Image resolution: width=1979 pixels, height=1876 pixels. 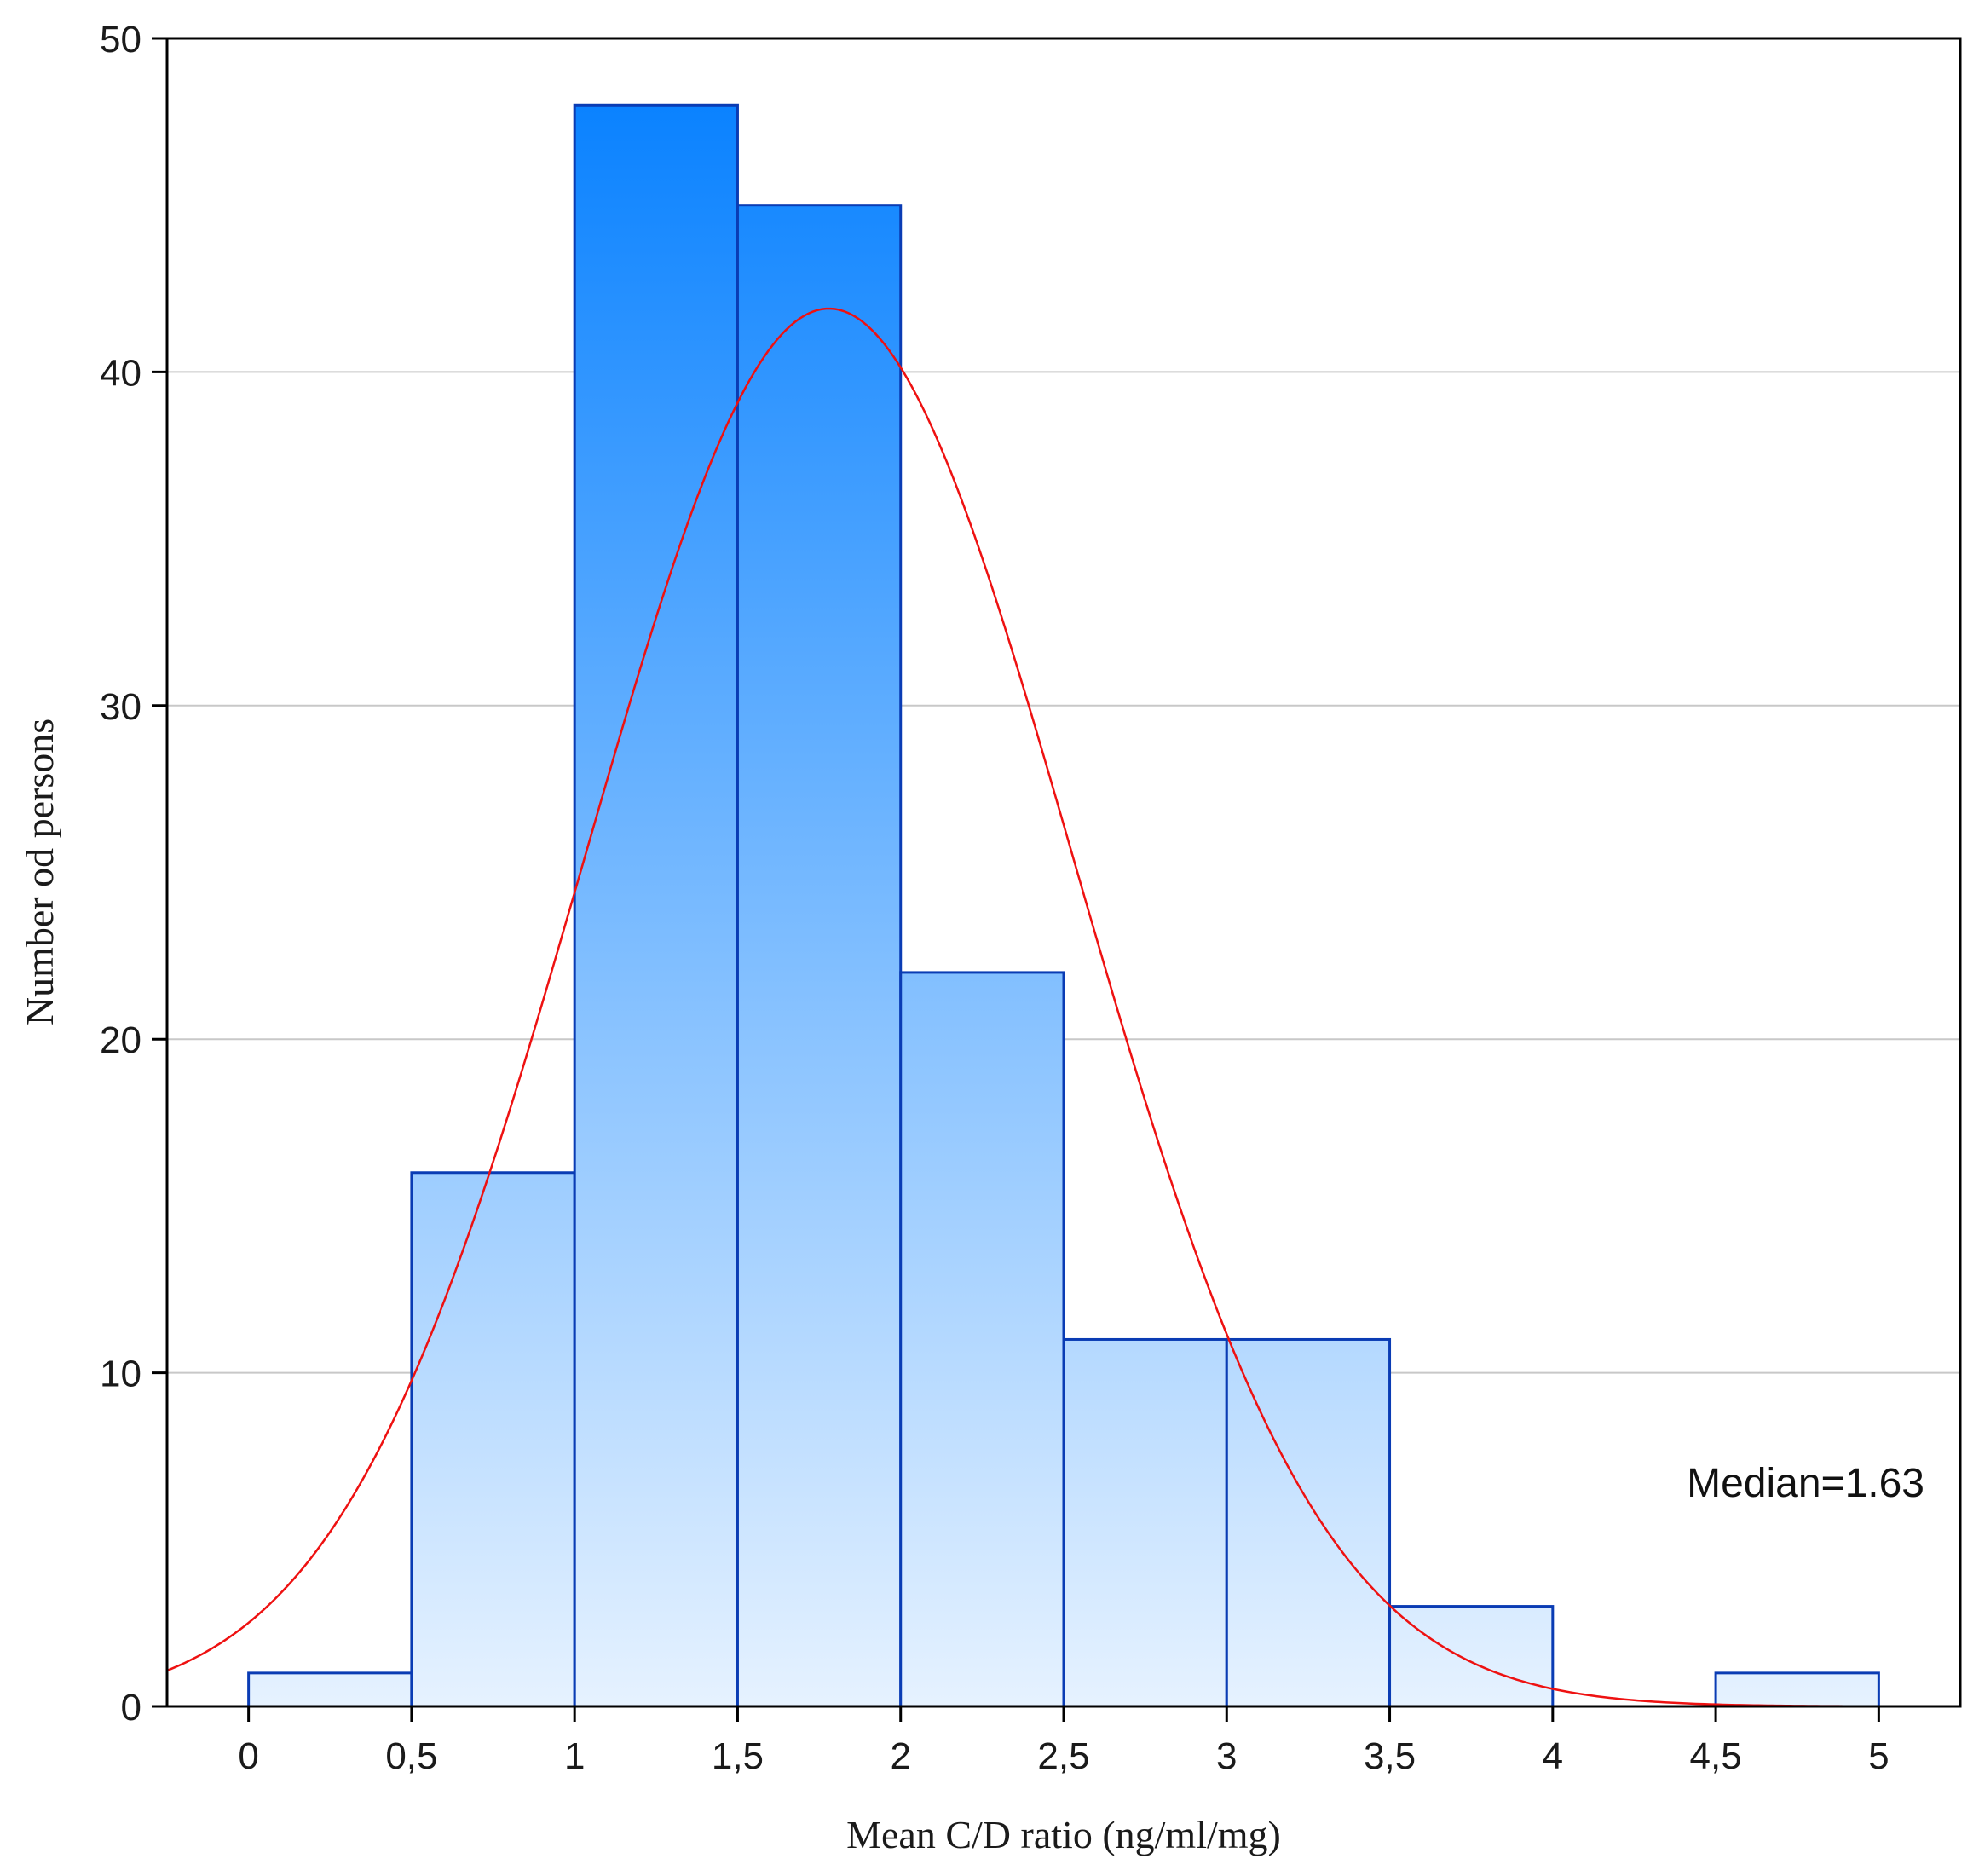 What do you see at coordinates (1390, 1756) in the screenshot?
I see `x-tick-label: 3,5` at bounding box center [1390, 1756].